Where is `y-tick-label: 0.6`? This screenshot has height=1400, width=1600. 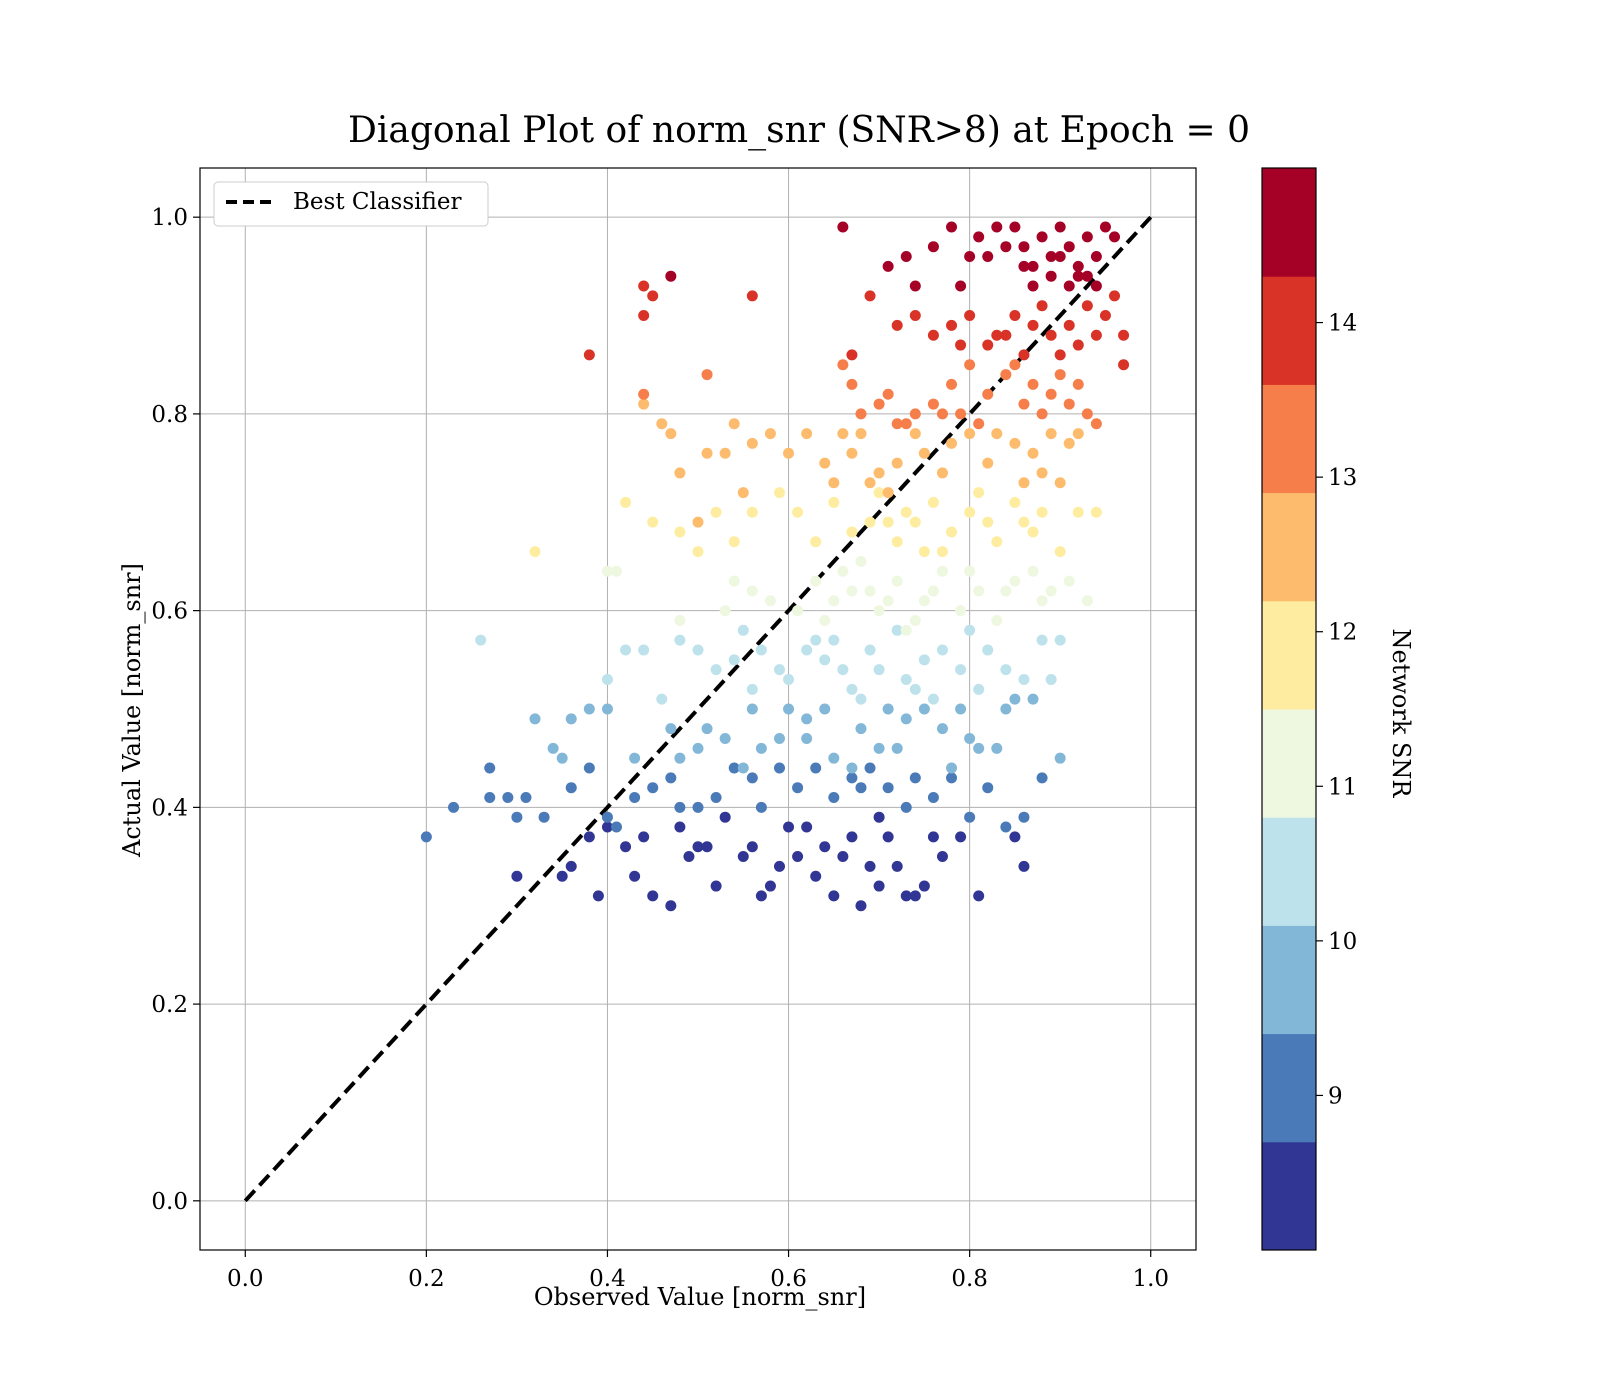 y-tick-label: 0.6 is located at coordinates (169, 612).